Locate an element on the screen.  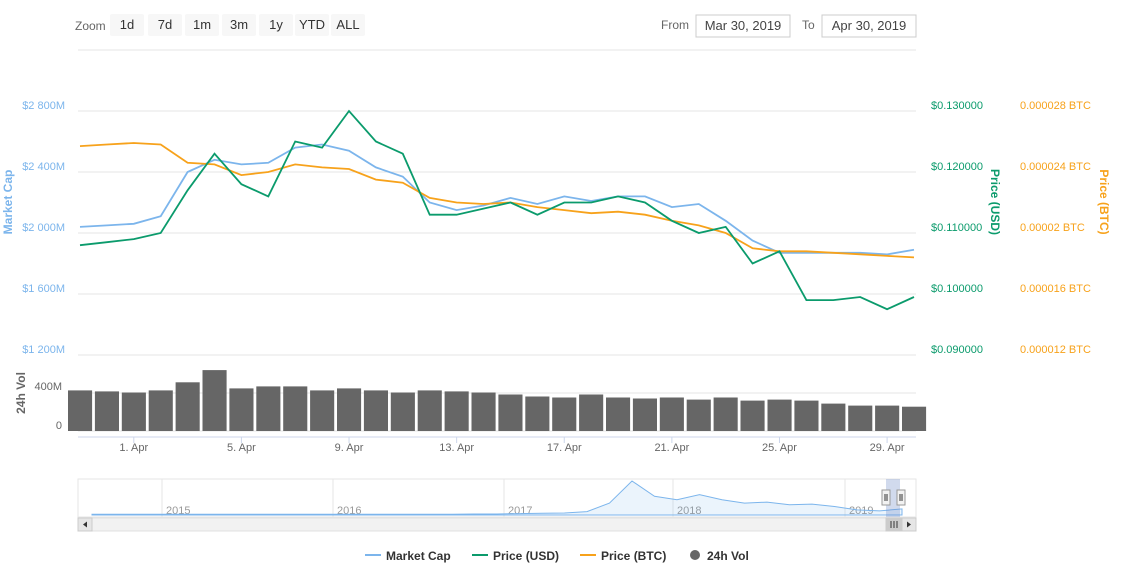
price-btc-tick: 0.000016 BTC is located at coordinates (1055, 289).